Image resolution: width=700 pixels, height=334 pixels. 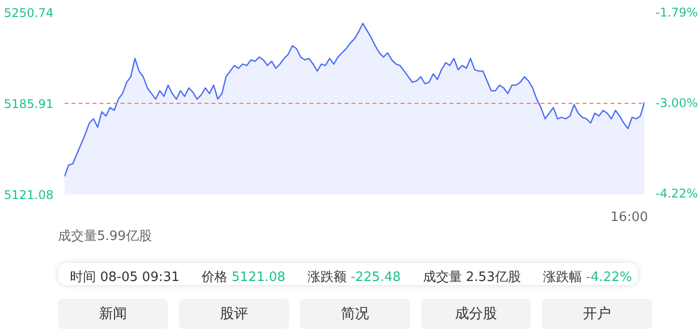 I want to click on text: -225.48, so click(x=375, y=277).